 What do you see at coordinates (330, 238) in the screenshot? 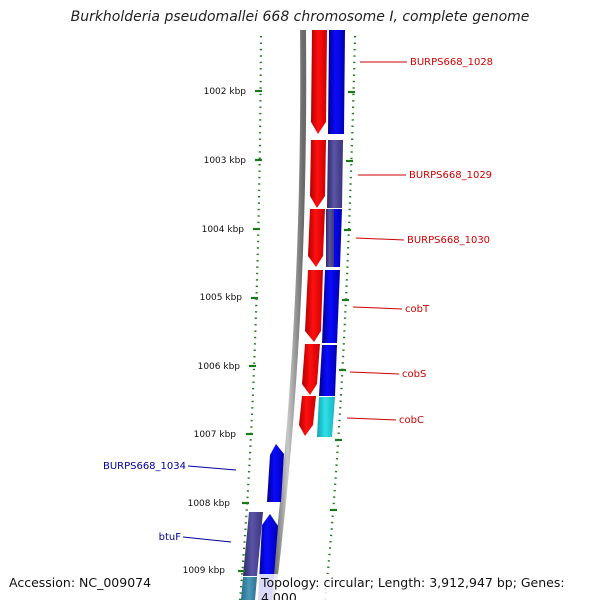
I see `gene-arrow-forward-3-tail` at bounding box center [330, 238].